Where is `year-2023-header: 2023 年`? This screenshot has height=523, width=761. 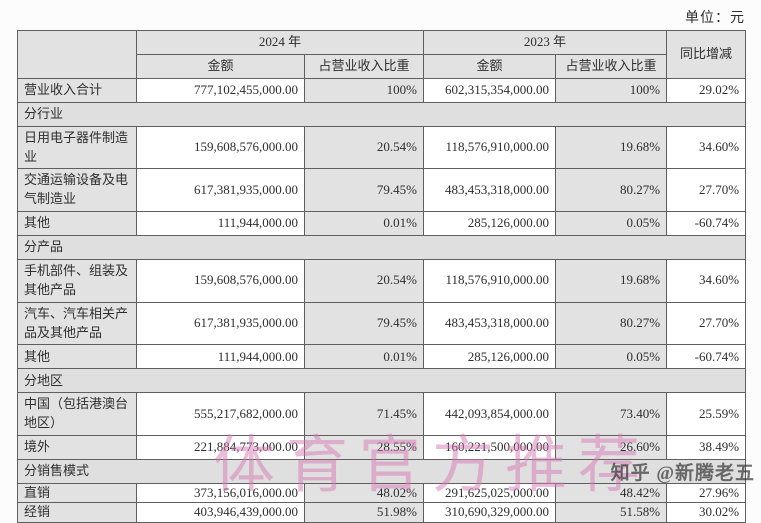
year-2023-header: 2023 年 is located at coordinates (545, 42).